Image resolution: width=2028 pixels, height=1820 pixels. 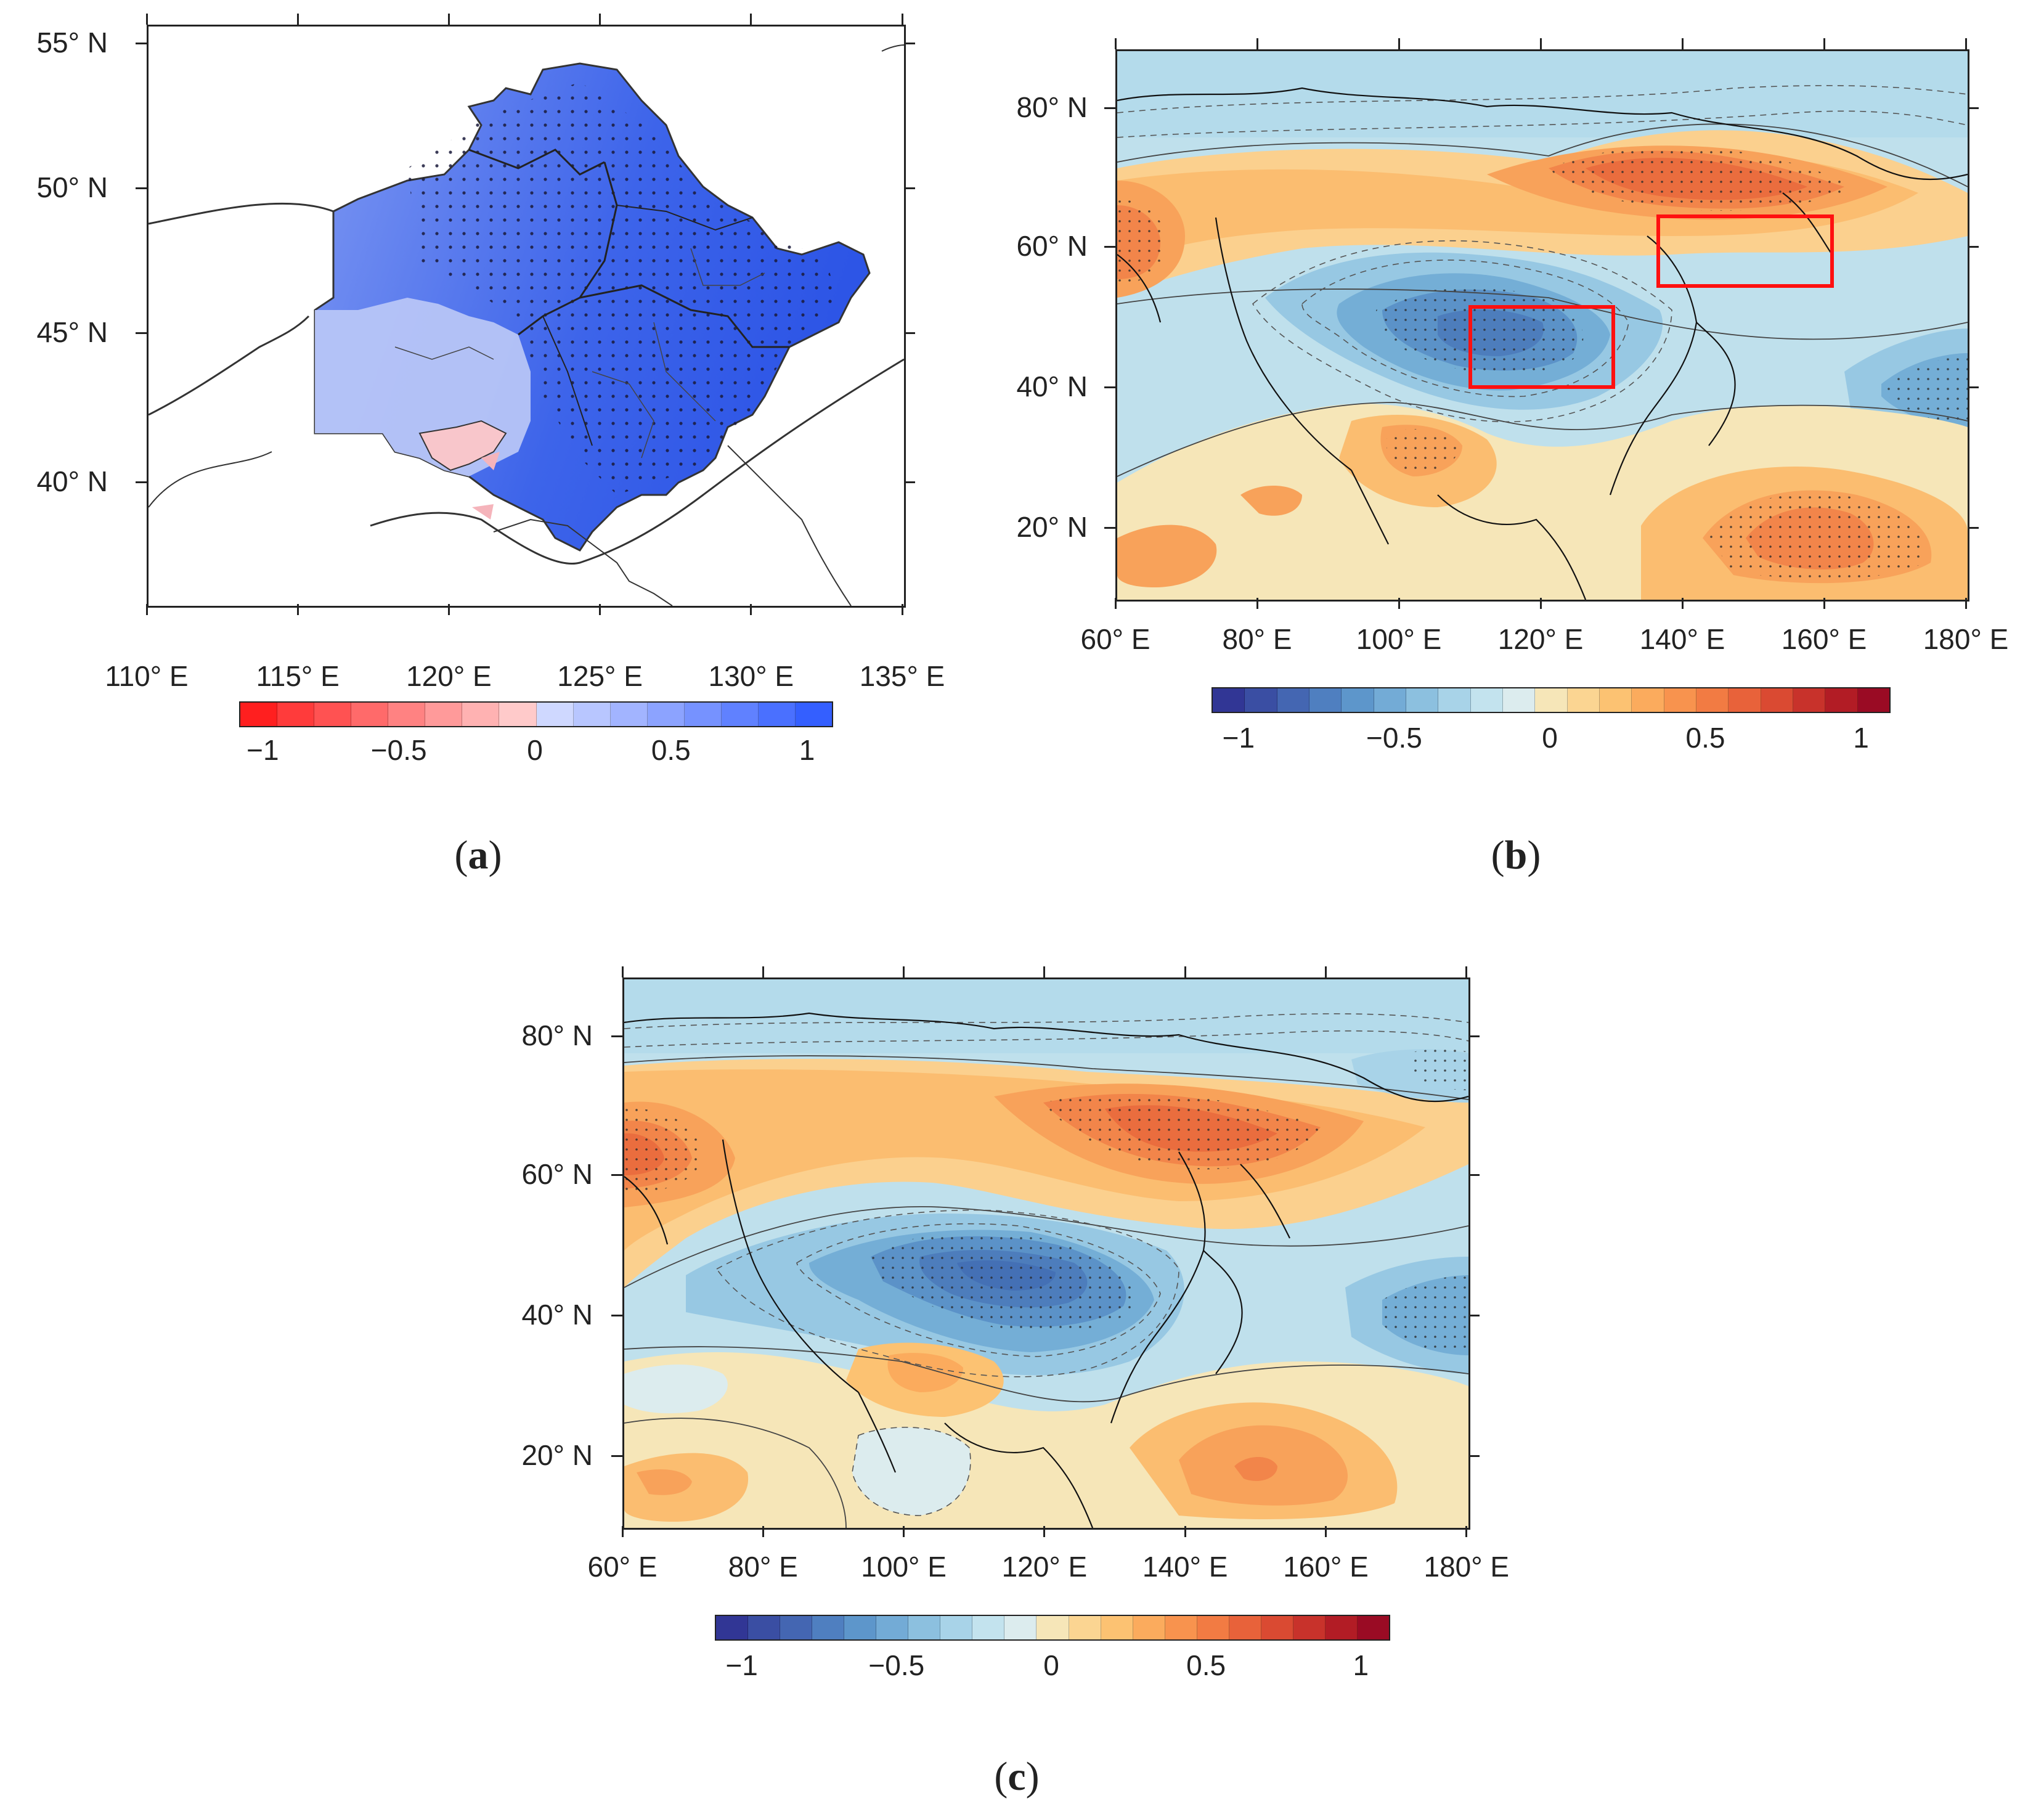 What do you see at coordinates (1052, 246) in the screenshot?
I see `lat-label-b: 60° N` at bounding box center [1052, 246].